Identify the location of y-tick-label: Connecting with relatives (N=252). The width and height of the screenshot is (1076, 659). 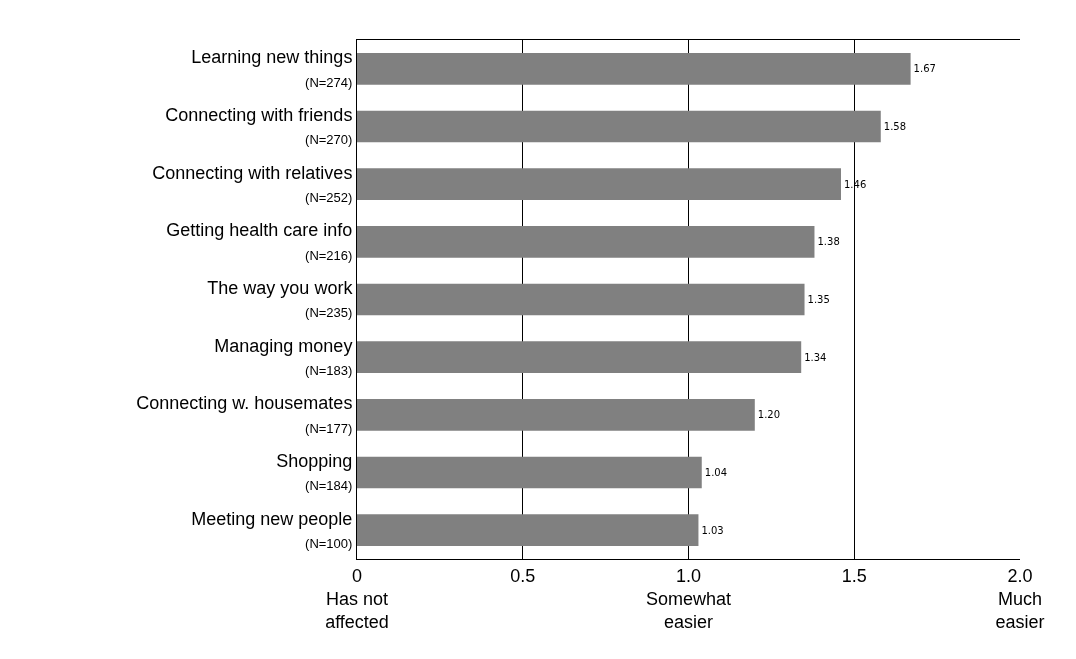
(252, 184).